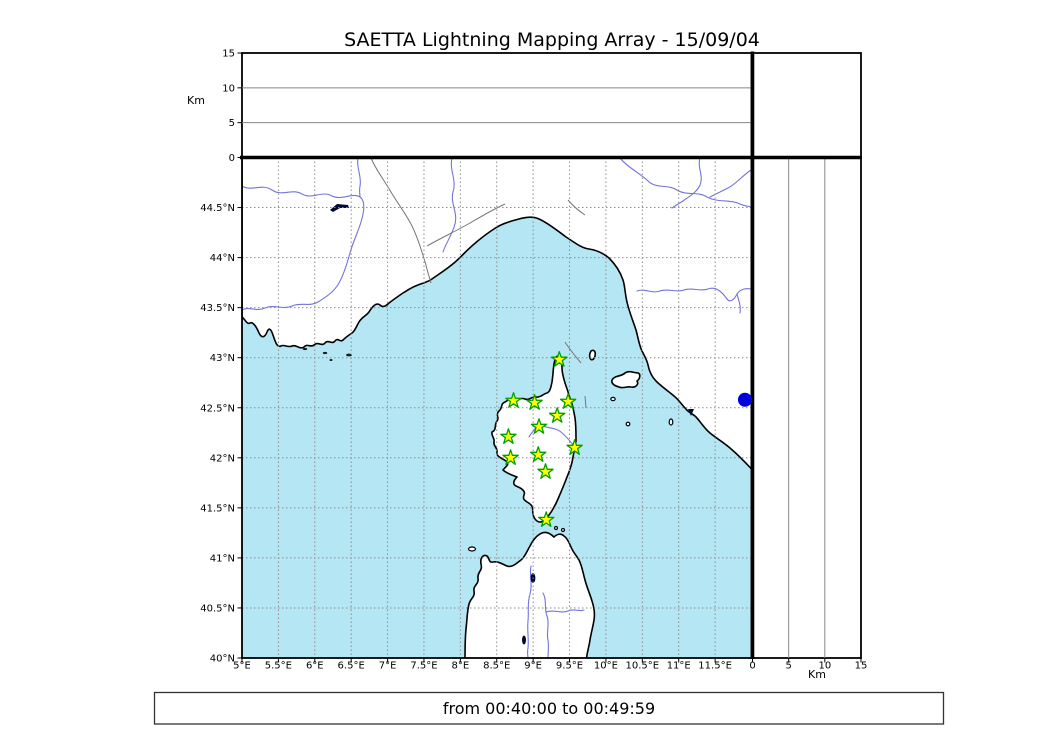  What do you see at coordinates (606, 666) in the screenshot?
I see `lon-tick-label: 10°E` at bounding box center [606, 666].